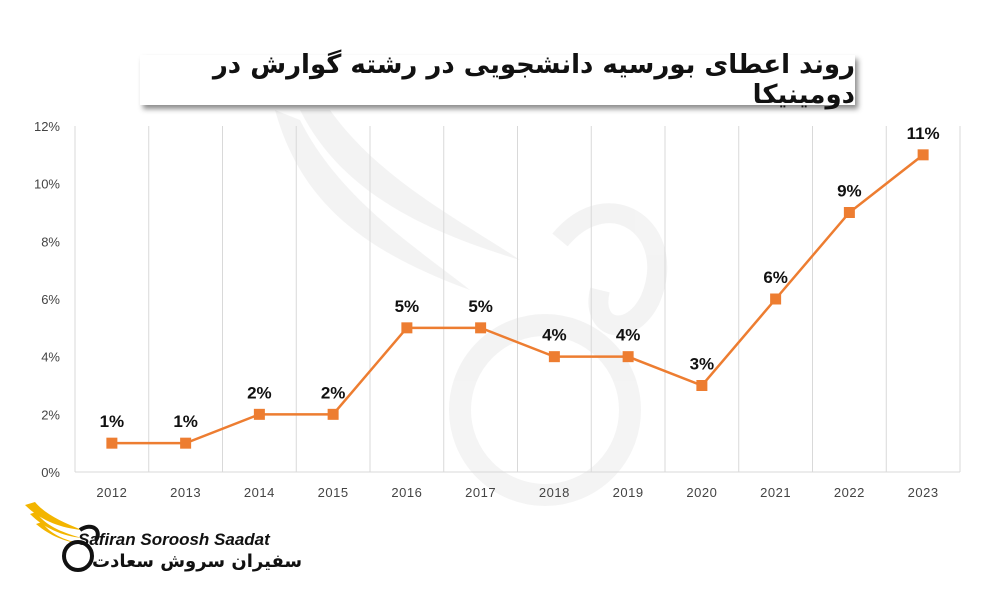 This screenshot has width=1000, height=600. What do you see at coordinates (185, 492) in the screenshot?
I see `x-tick-label: 2013` at bounding box center [185, 492].